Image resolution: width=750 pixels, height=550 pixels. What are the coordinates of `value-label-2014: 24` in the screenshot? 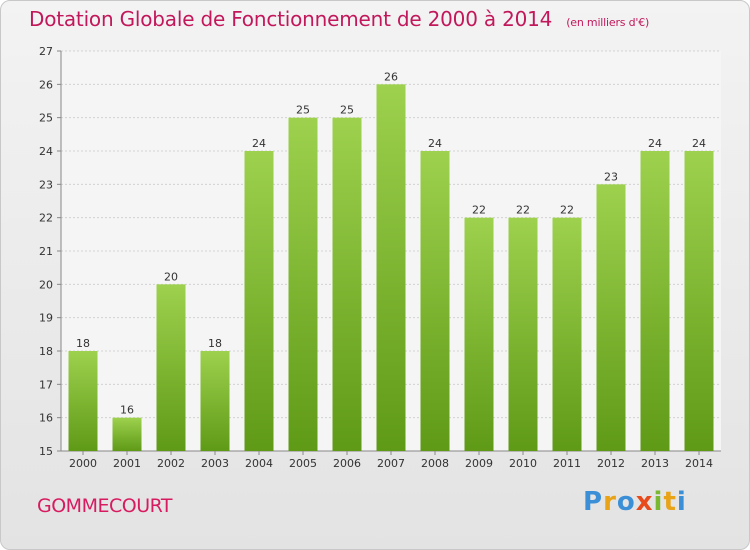 It's located at (699, 143).